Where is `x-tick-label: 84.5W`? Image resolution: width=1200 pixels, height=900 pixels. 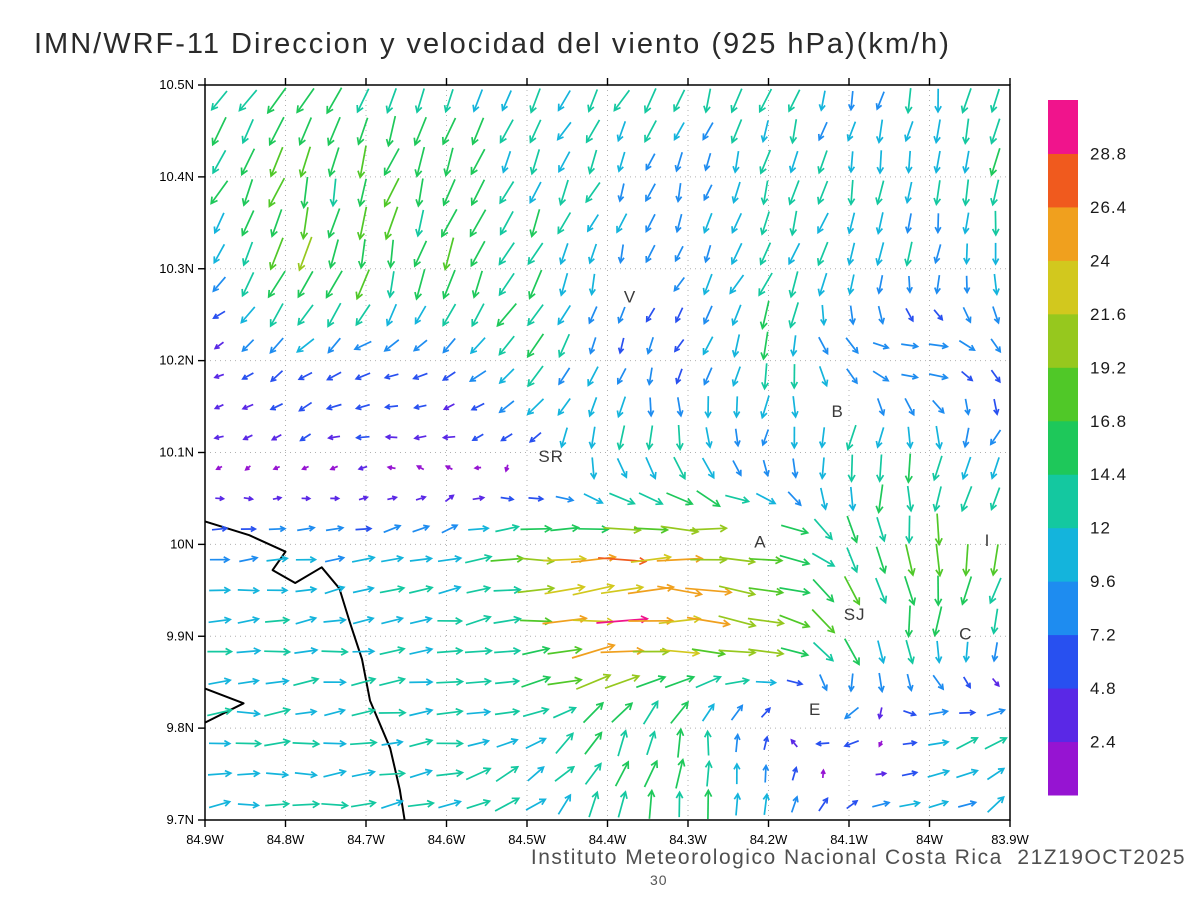 x-tick-label: 84.5W is located at coordinates (527, 839).